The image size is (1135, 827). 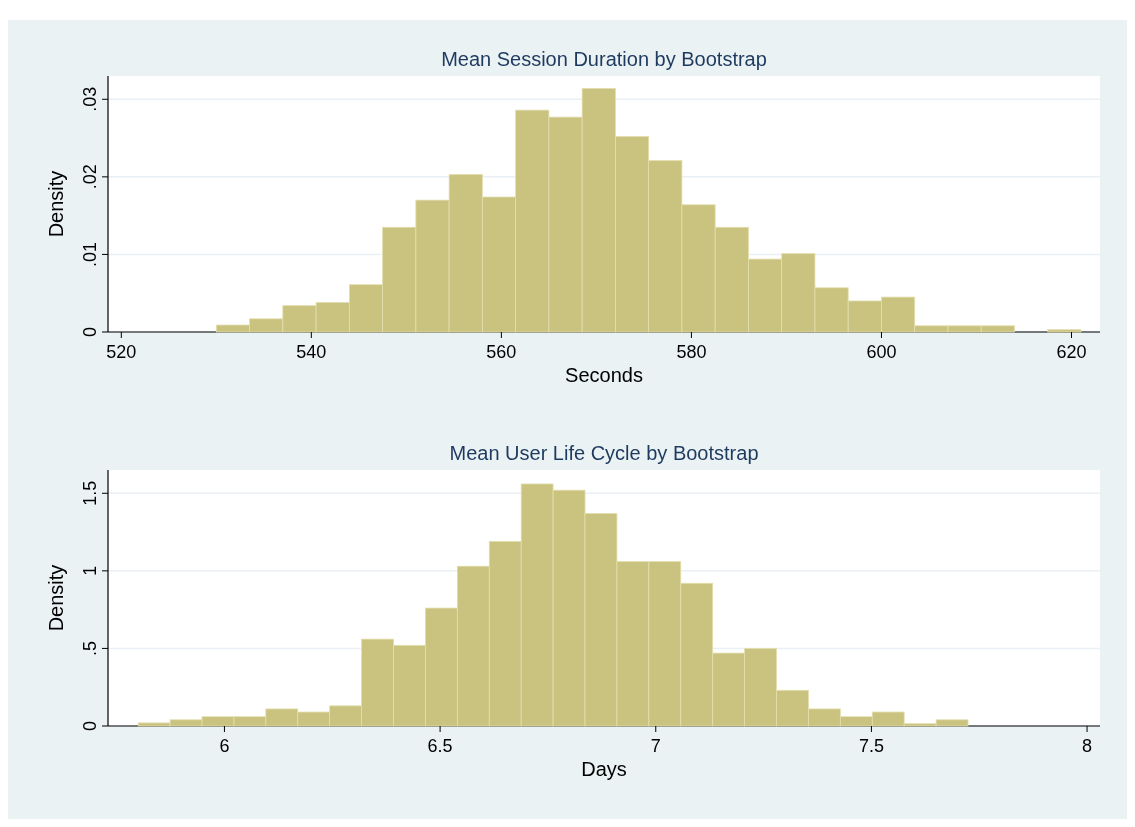 What do you see at coordinates (90, 254) in the screenshot?
I see `y-tick-label: .01` at bounding box center [90, 254].